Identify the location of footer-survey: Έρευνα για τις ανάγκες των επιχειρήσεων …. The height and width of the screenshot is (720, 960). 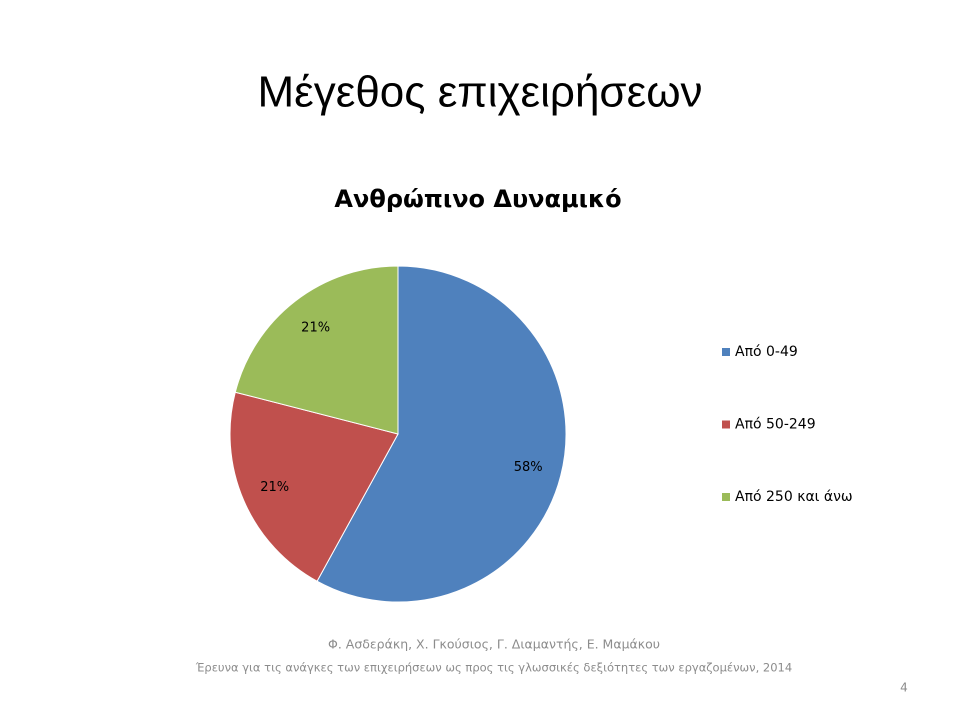
(493, 668).